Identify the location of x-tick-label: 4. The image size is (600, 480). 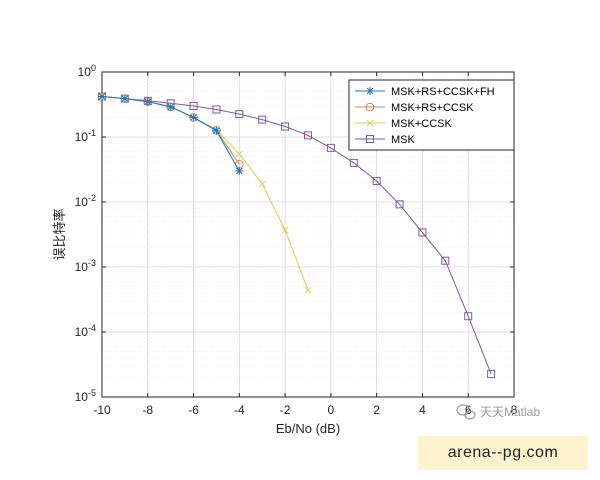
(422, 410).